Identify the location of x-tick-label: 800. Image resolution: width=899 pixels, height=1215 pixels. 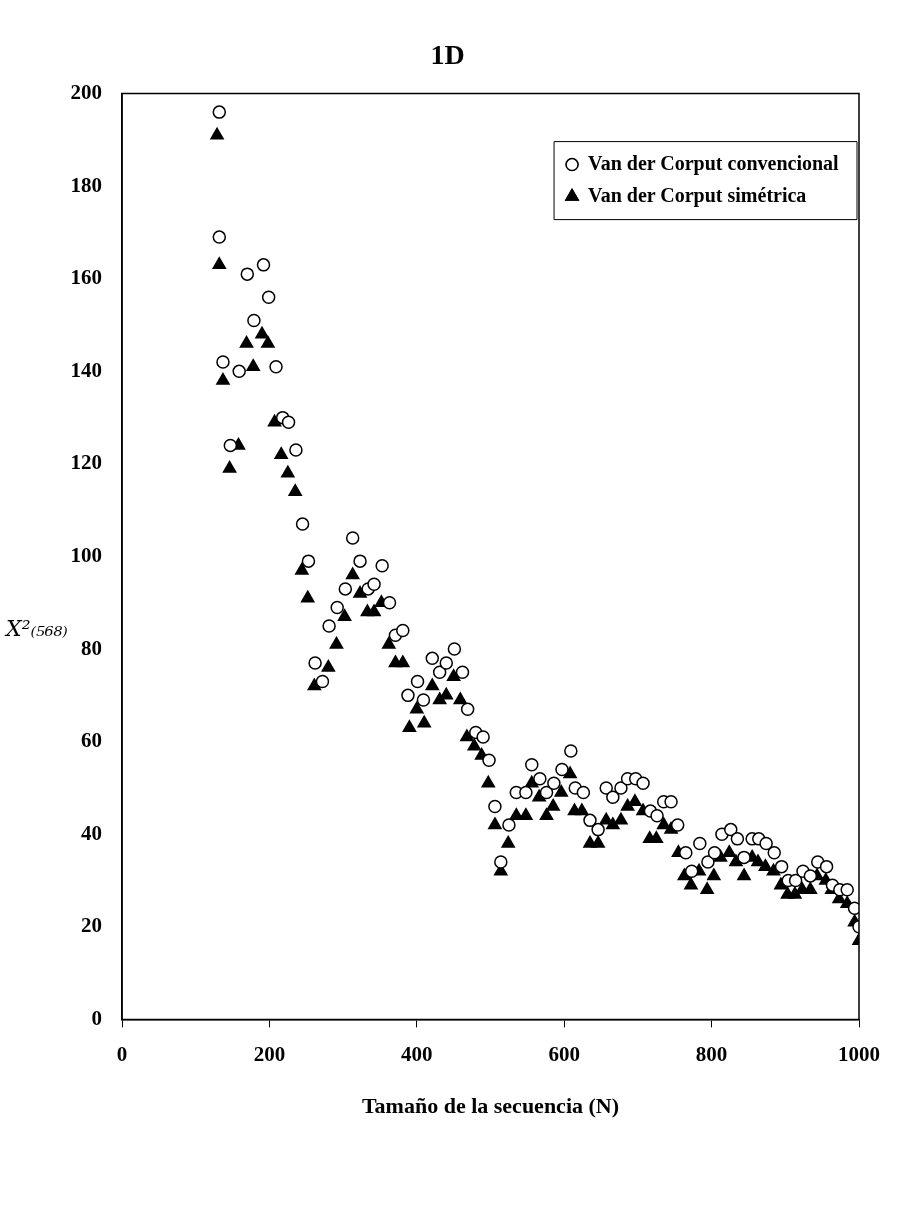
(711, 1054).